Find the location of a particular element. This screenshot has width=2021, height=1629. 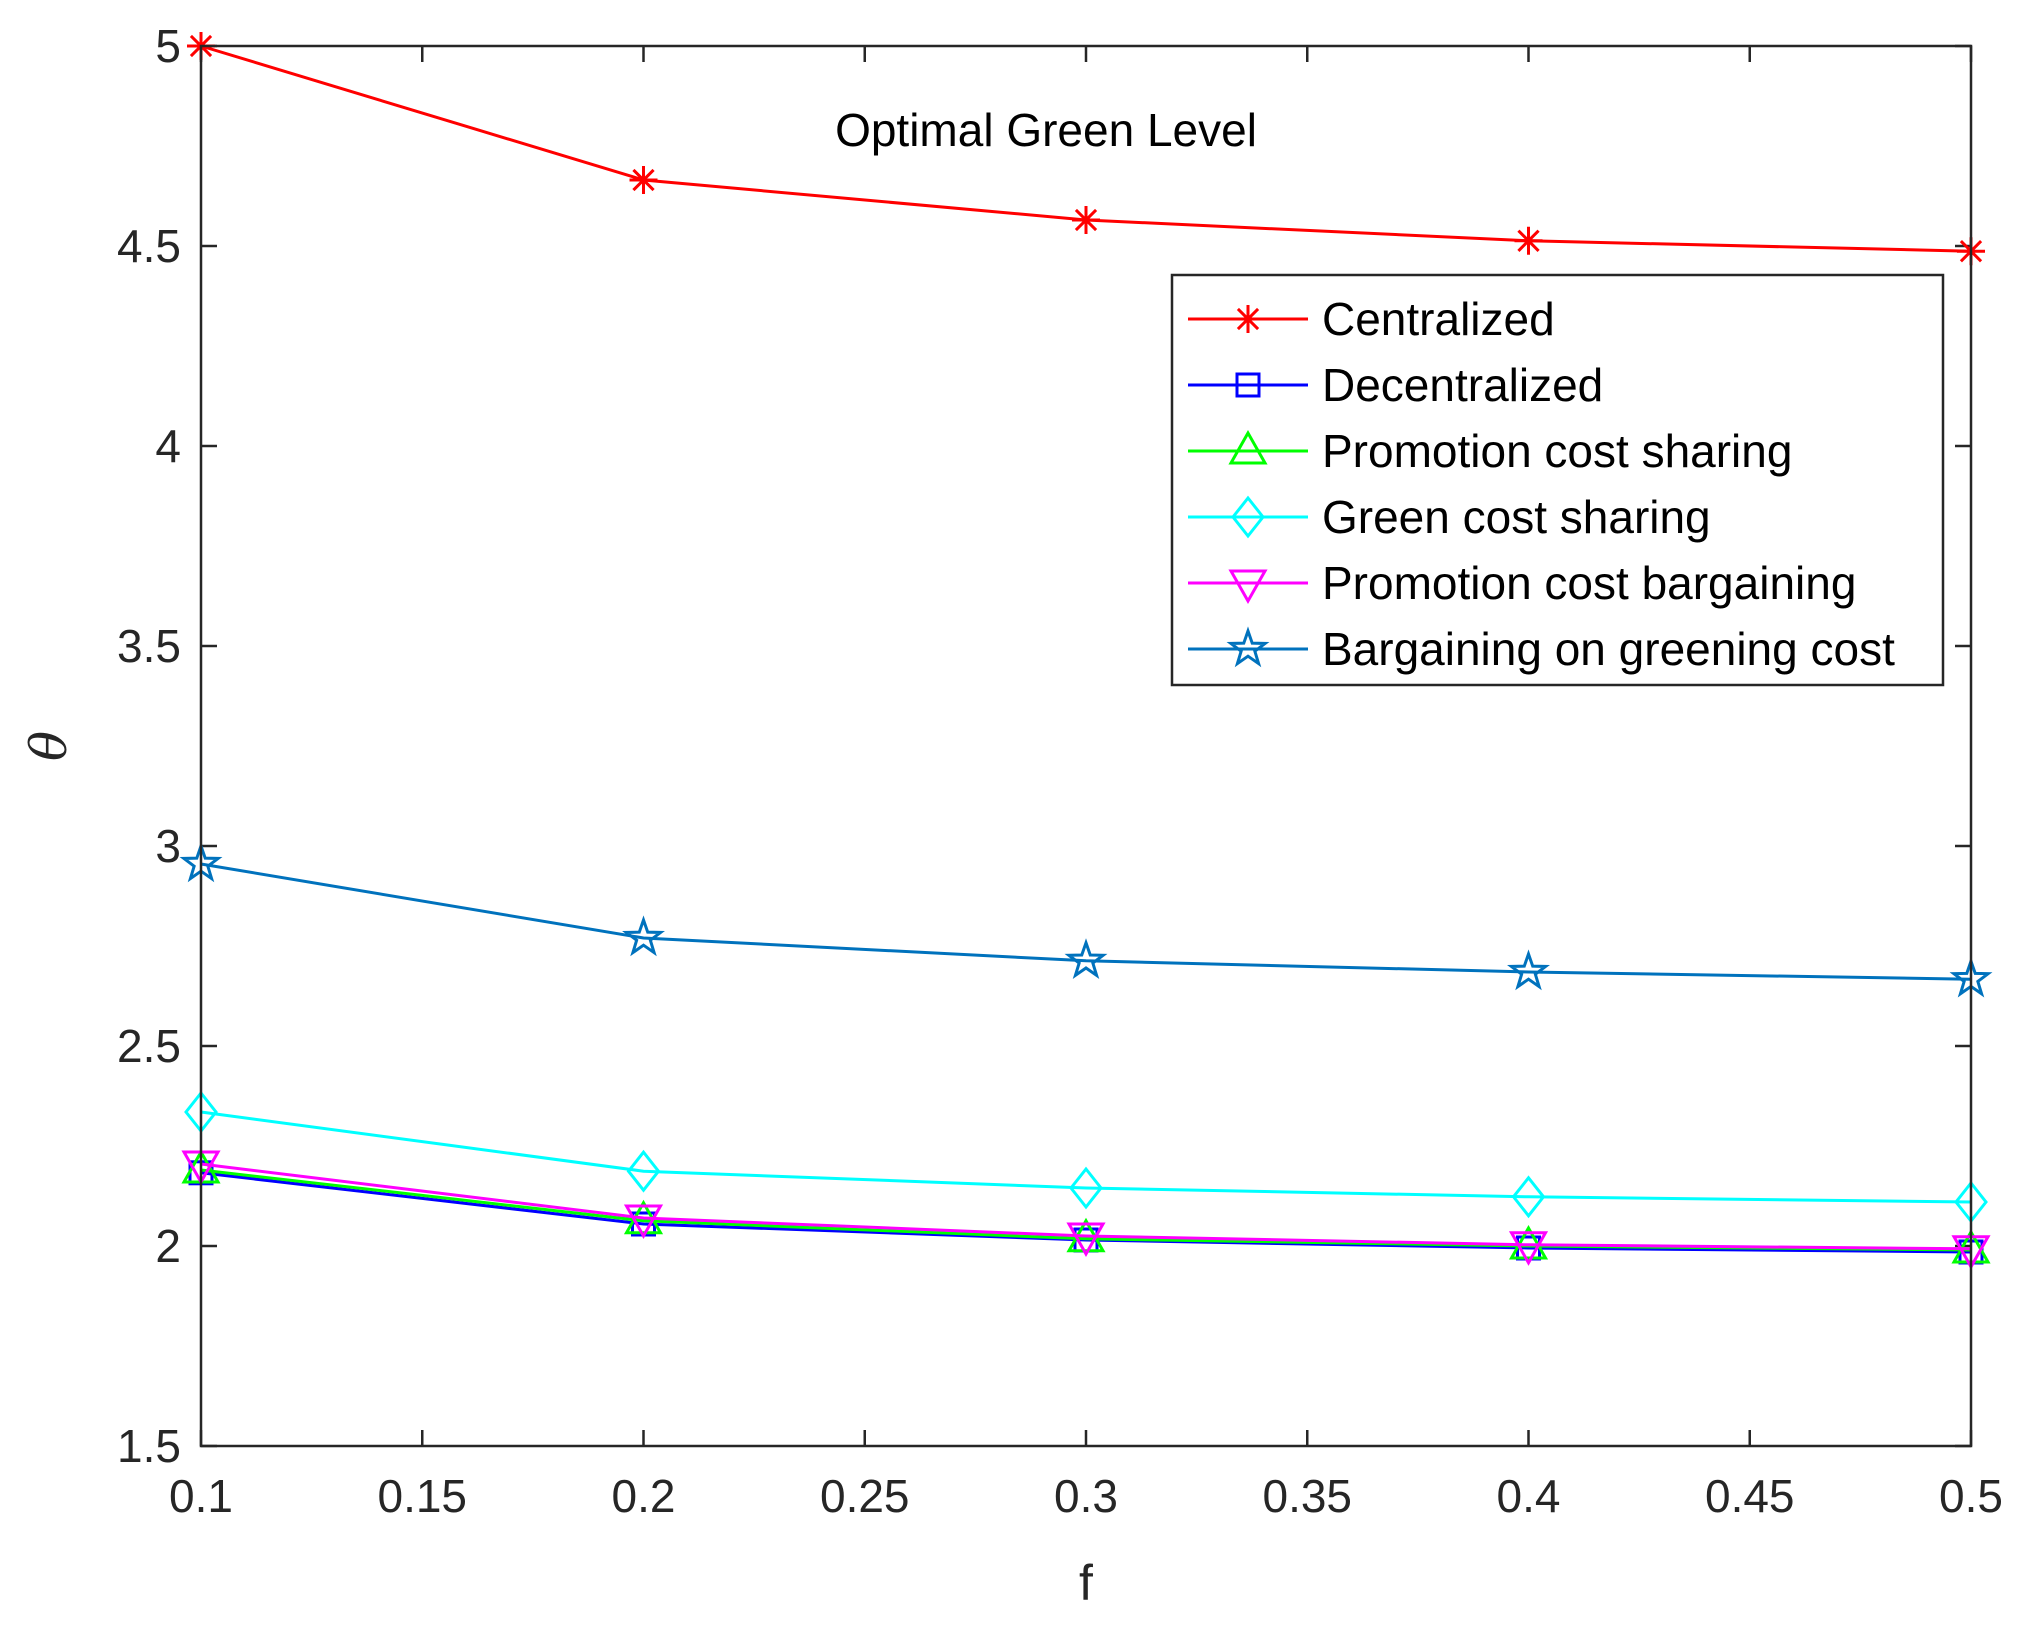

legend-label: Promotion cost bargaining is located at coordinates (1589, 583).